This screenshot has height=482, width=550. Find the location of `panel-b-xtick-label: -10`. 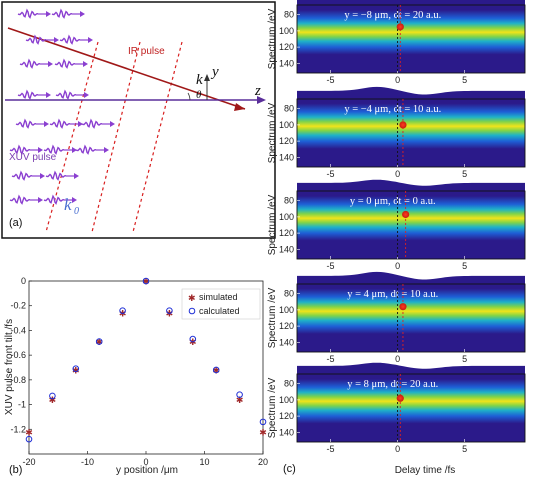

panel-b-xtick-label: -10 is located at coordinates (87, 462).